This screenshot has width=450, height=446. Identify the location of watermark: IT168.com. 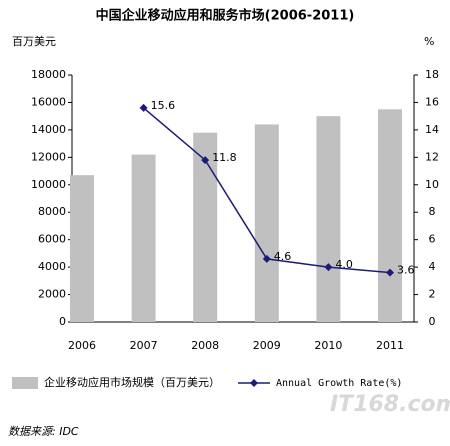
(390, 404).